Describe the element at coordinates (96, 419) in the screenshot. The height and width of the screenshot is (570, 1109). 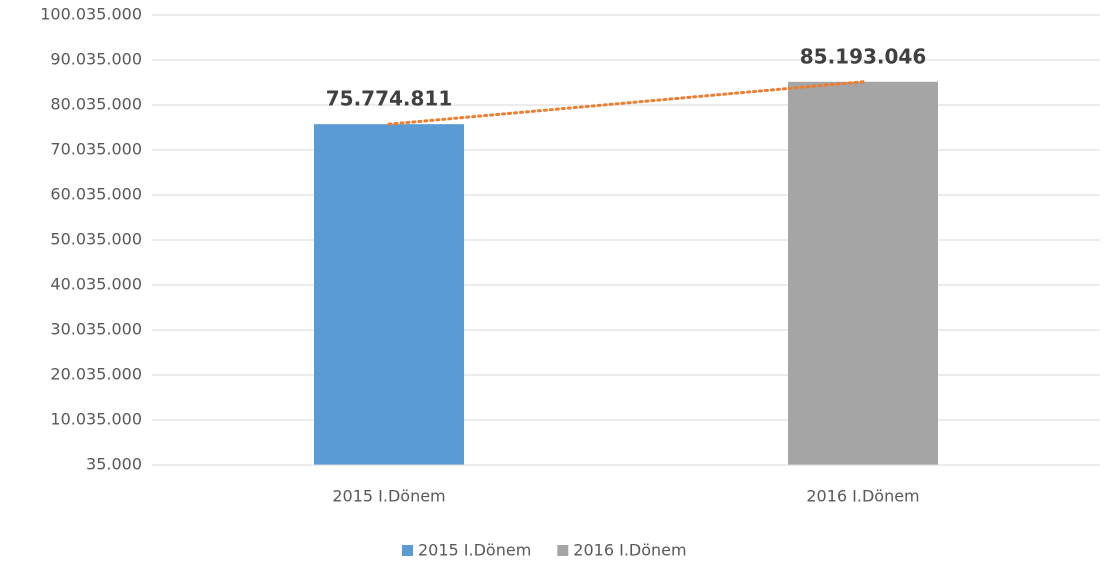
I see `y-tick-label: 10.035.000` at that location.